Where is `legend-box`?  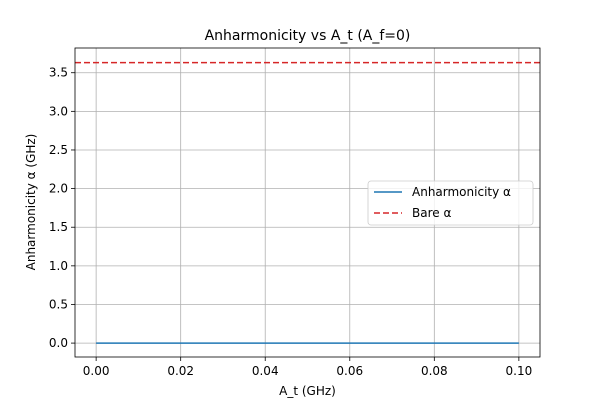
legend-box is located at coordinates (450, 203).